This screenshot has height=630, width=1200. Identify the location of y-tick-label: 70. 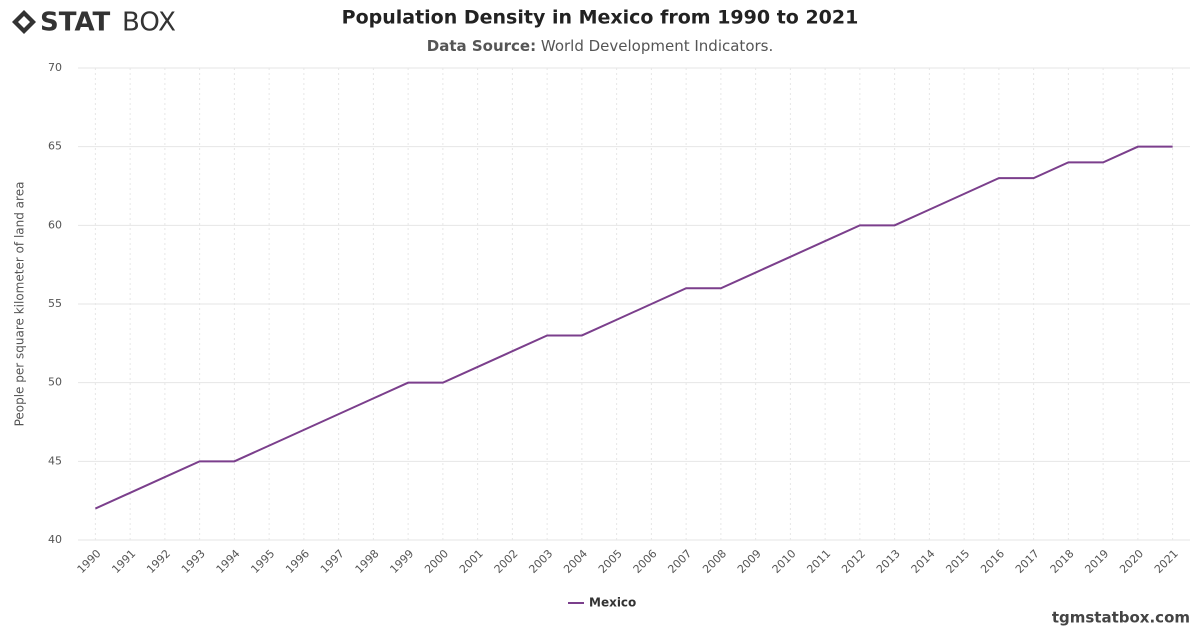
(55, 67).